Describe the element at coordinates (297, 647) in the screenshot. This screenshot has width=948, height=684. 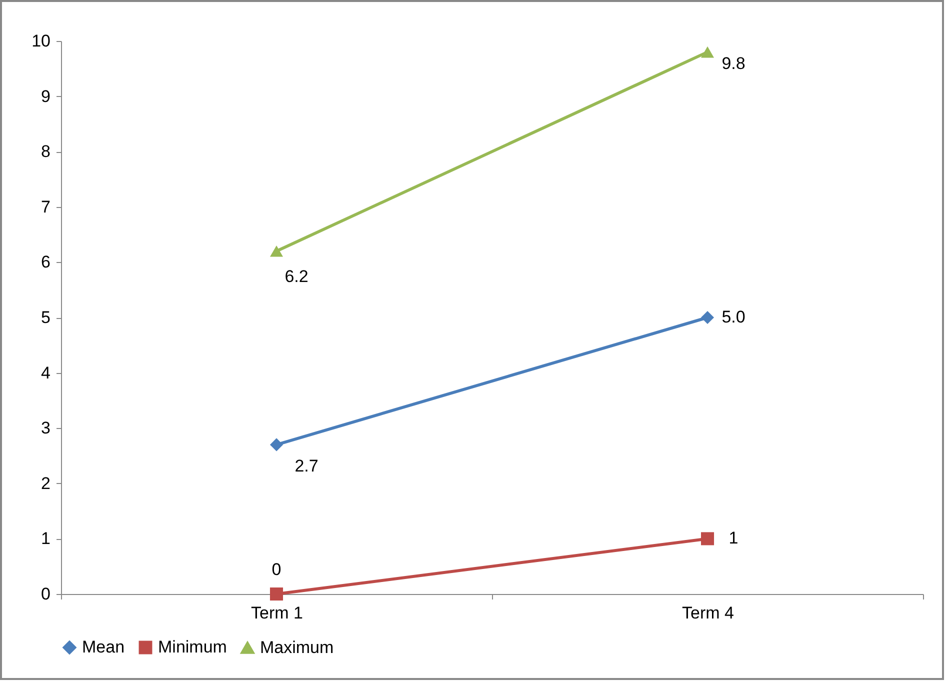
I see `legend-label: Maximum` at that location.